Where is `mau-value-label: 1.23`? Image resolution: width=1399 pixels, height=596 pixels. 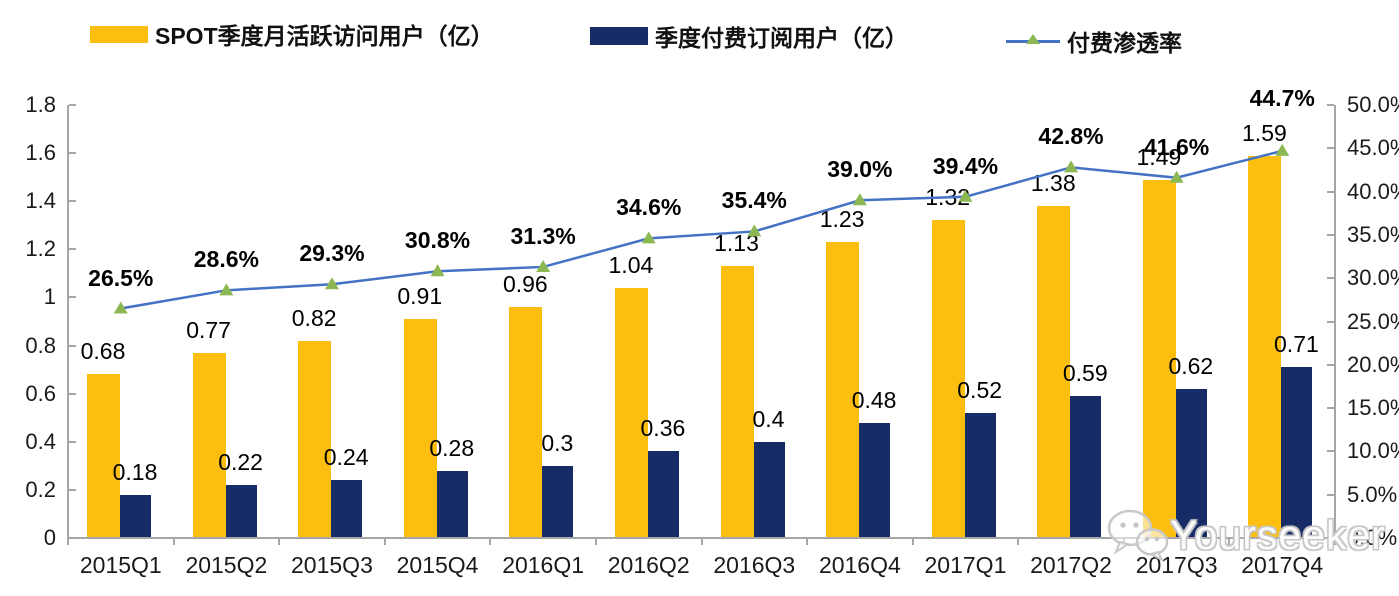 mau-value-label: 1.23 is located at coordinates (842, 219).